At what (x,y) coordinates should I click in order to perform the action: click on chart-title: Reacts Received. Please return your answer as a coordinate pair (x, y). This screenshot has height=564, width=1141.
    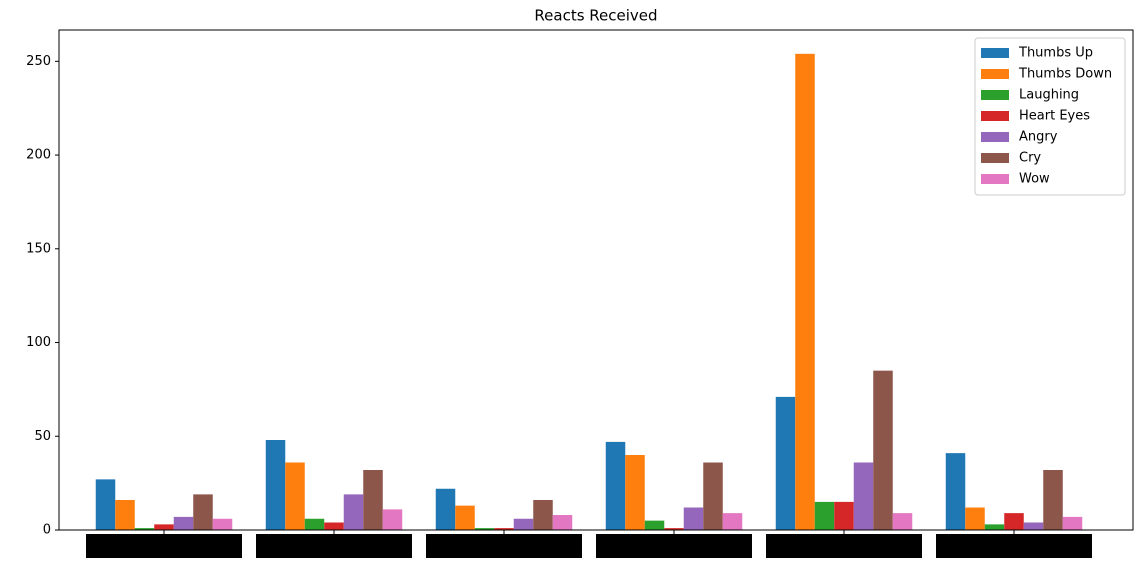
    Looking at the image, I should click on (595, 16).